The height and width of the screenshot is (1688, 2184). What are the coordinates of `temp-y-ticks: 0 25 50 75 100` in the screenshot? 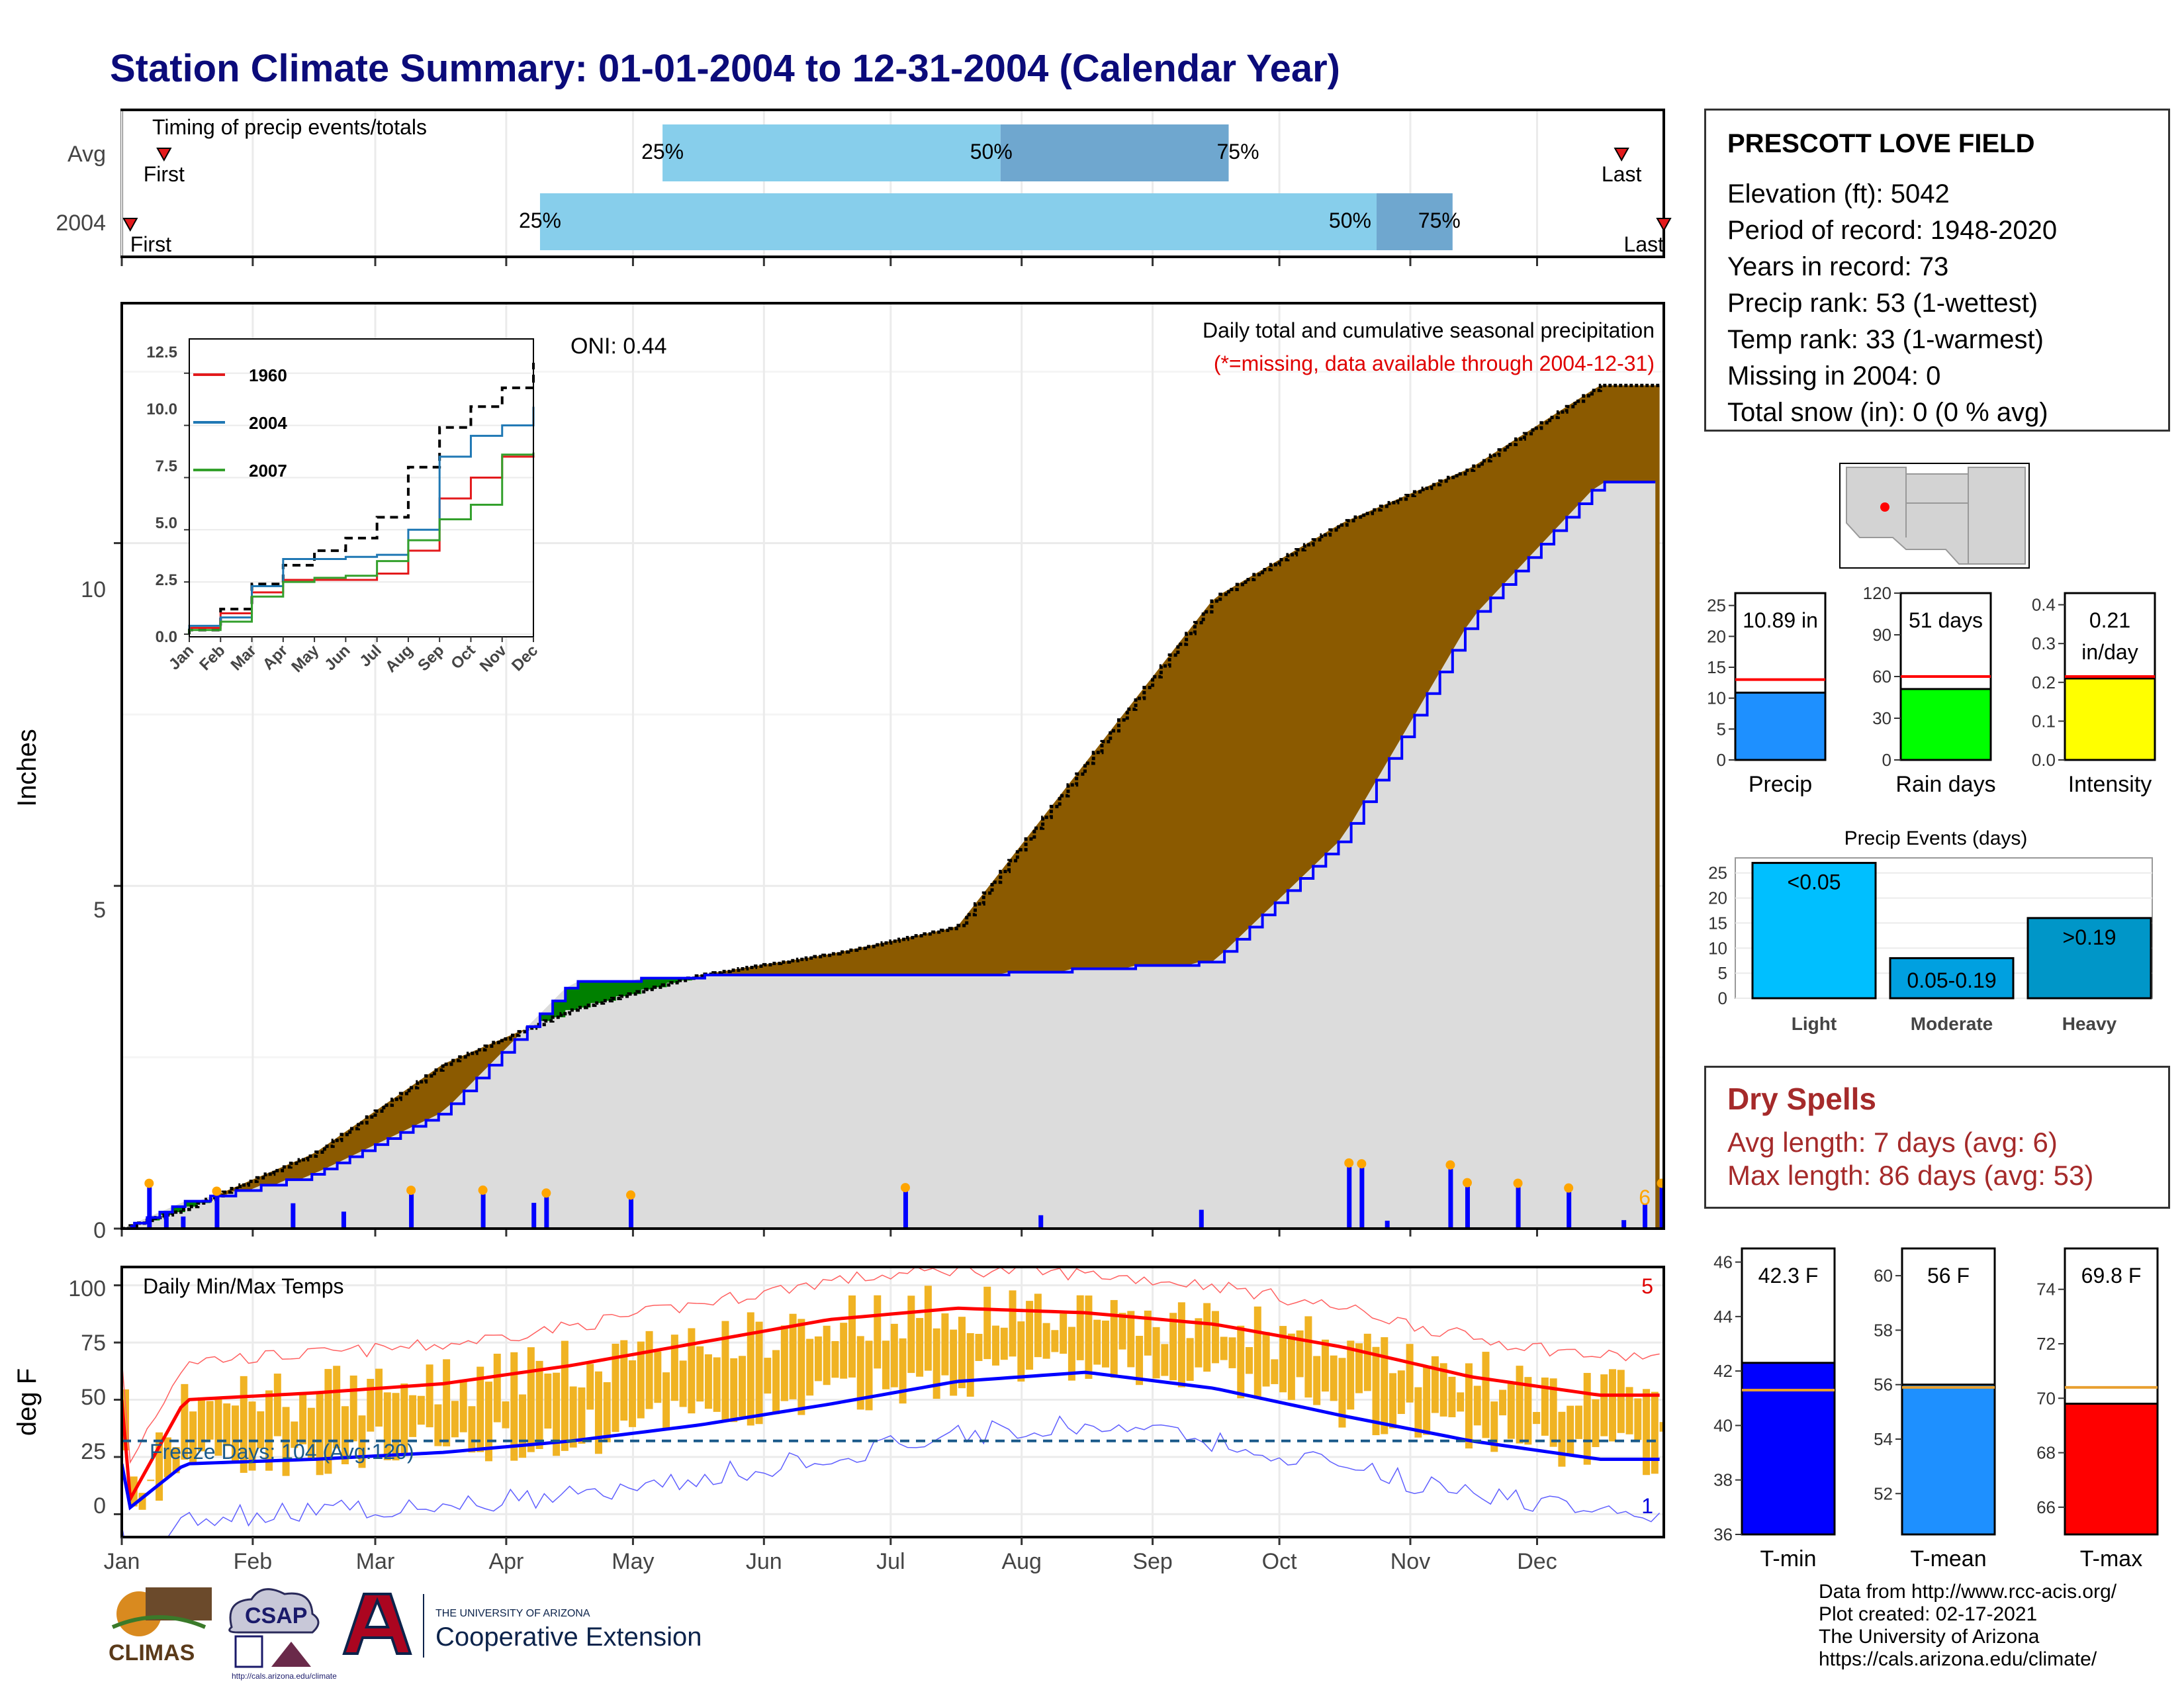 It's located at (87, 1397).